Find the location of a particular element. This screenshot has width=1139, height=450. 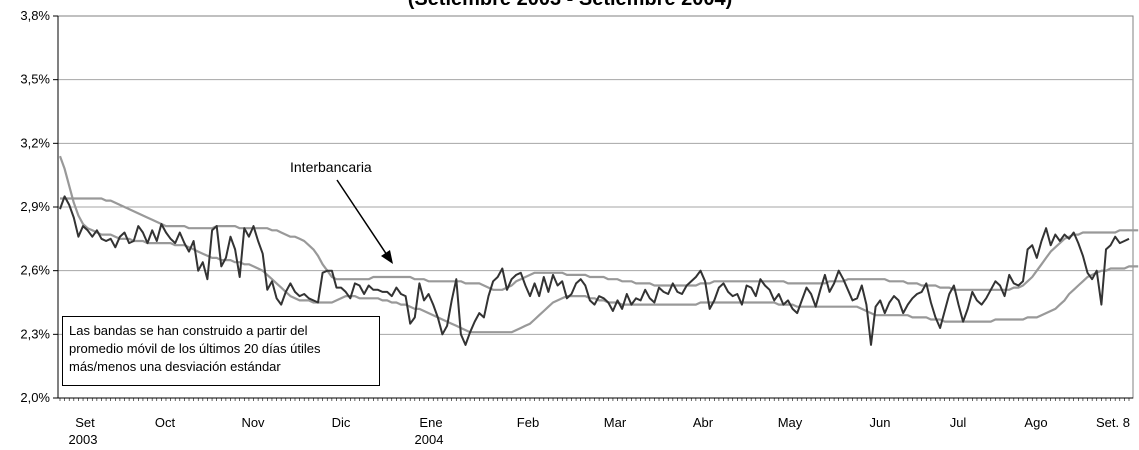

y-tick-label: 2,6% is located at coordinates (35, 270).